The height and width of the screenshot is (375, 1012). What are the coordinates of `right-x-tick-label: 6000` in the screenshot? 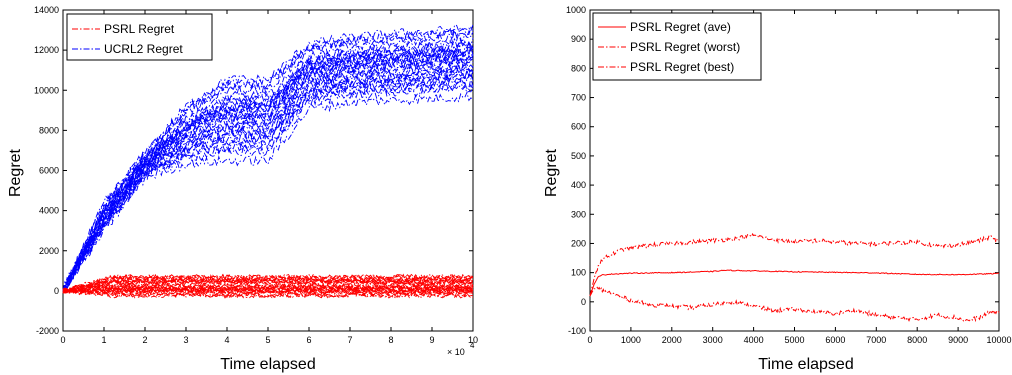 It's located at (835, 340).